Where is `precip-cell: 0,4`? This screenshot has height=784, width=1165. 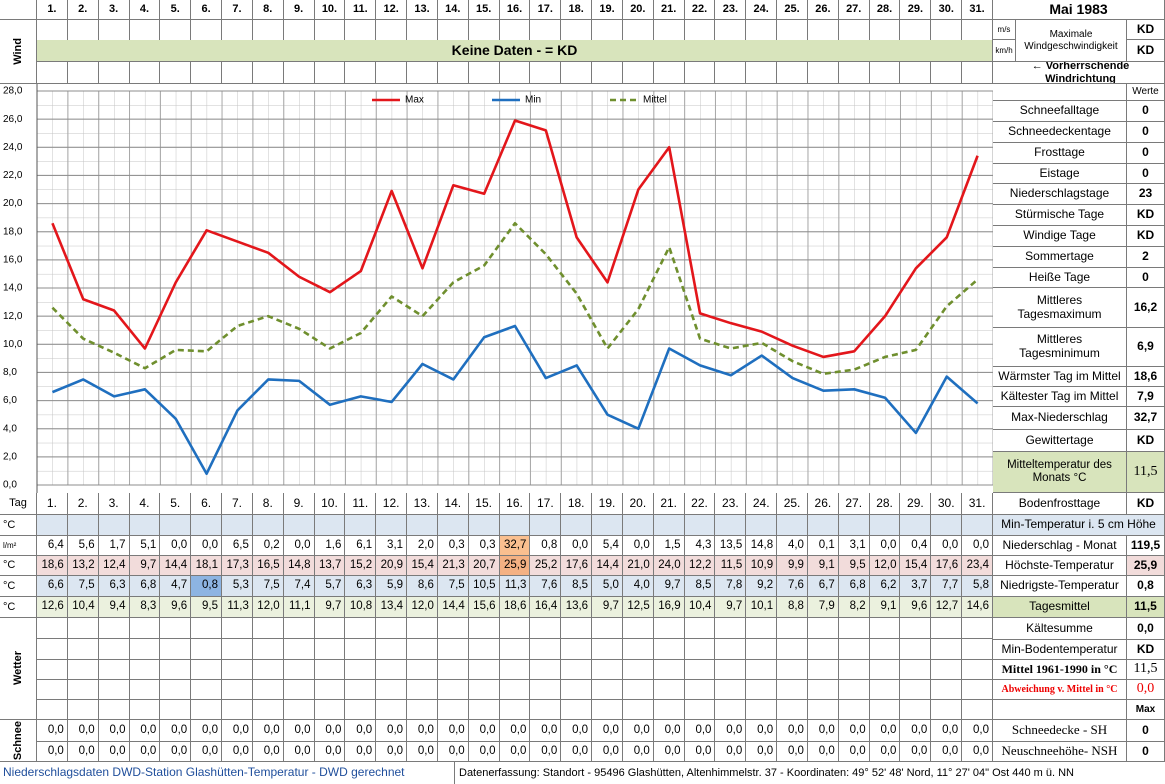 precip-cell: 0,4 is located at coordinates (916, 546).